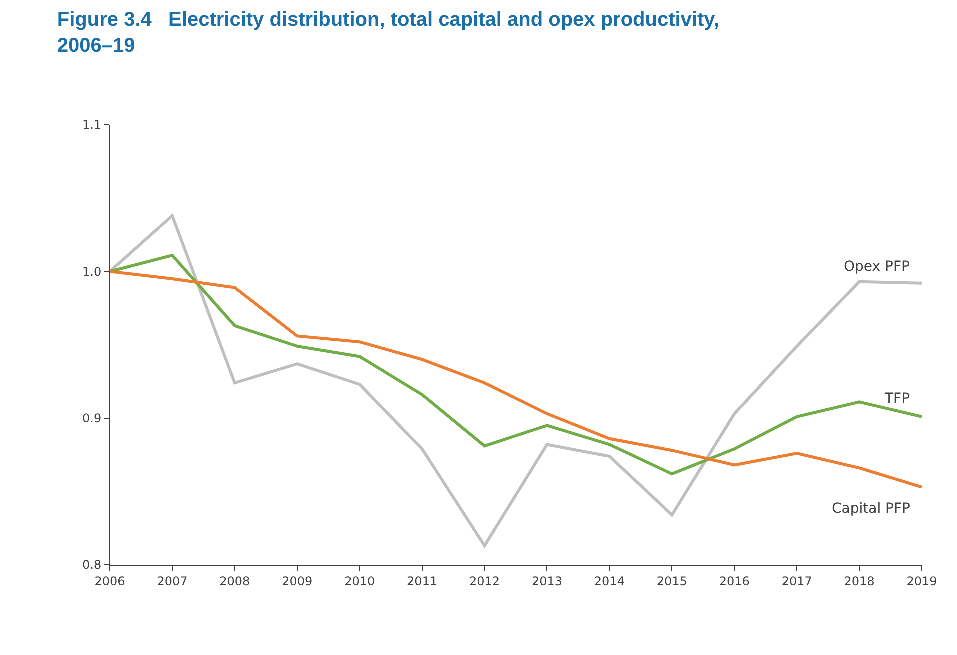 The width and height of the screenshot is (957, 655). What do you see at coordinates (92, 271) in the screenshot?
I see `y-tick-label: 1.0` at bounding box center [92, 271].